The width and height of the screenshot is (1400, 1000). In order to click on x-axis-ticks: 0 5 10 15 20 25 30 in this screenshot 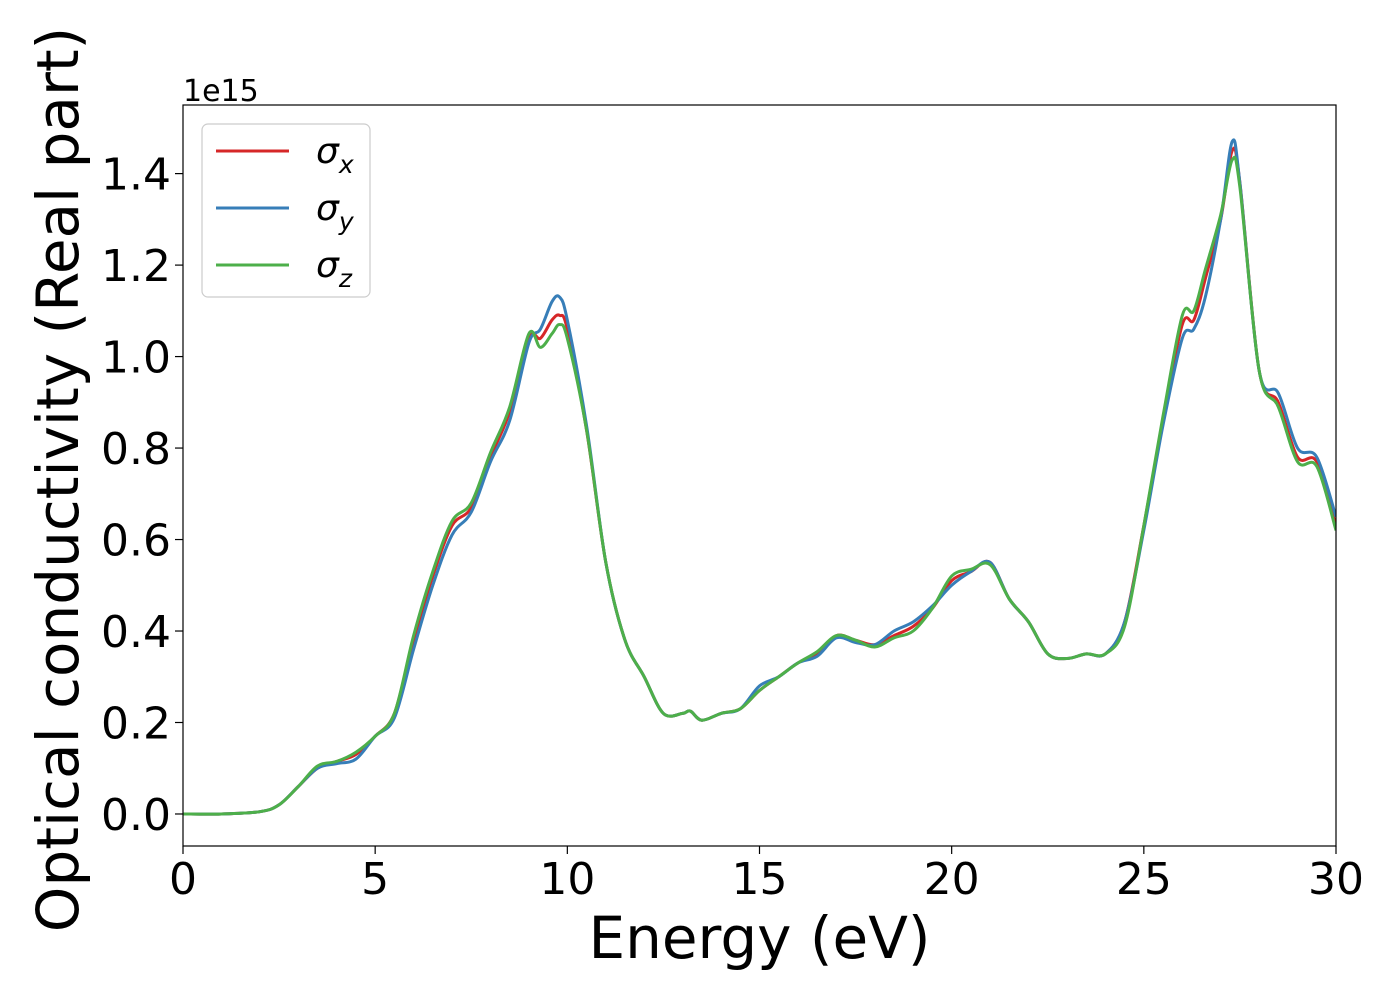, I will do `click(766, 875)`.